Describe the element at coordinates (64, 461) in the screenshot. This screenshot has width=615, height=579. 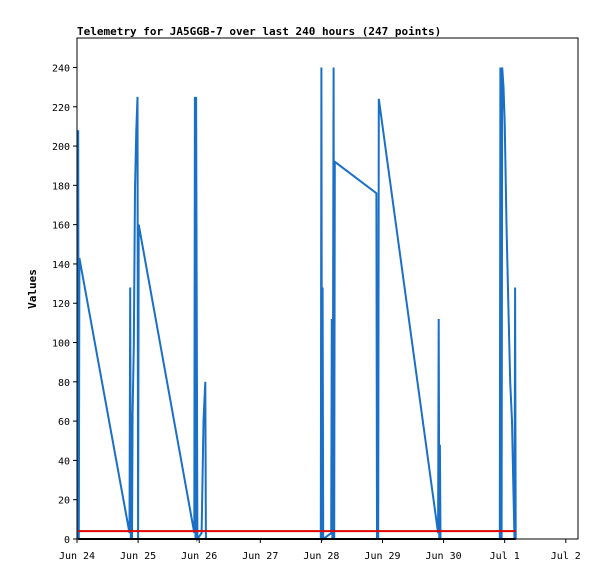
I see `y-tick-label: 40` at that location.